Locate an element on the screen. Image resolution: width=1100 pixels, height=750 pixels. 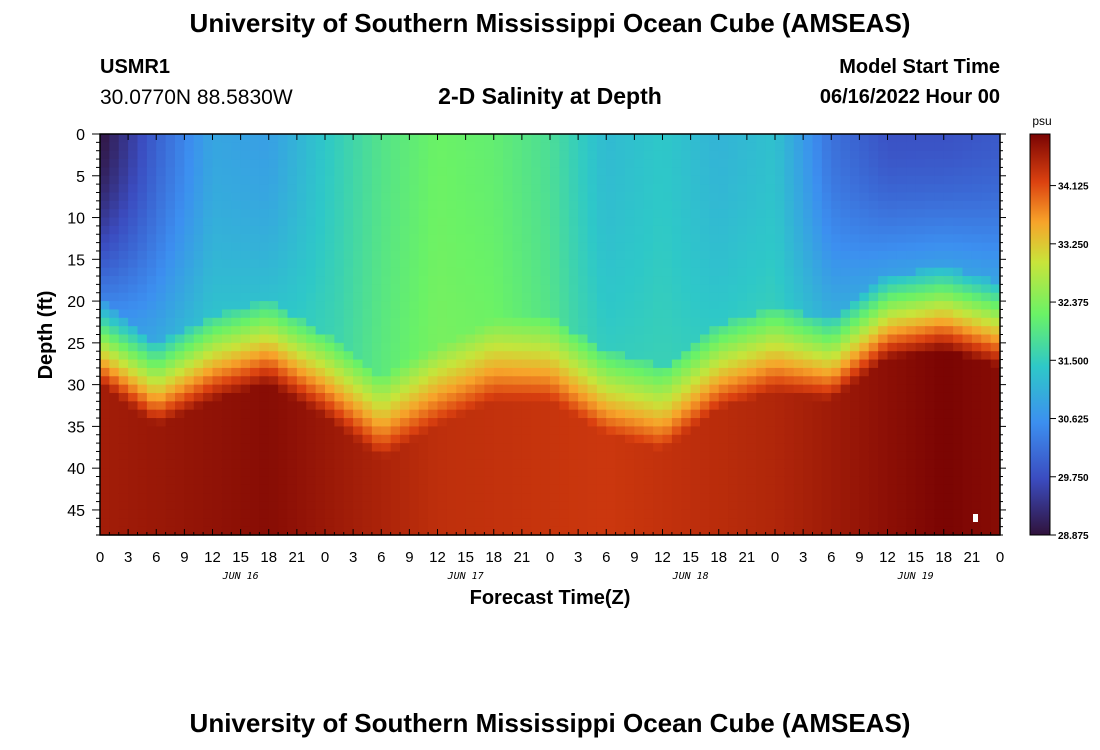
y-tick-label: 20 is located at coordinates (76, 302).